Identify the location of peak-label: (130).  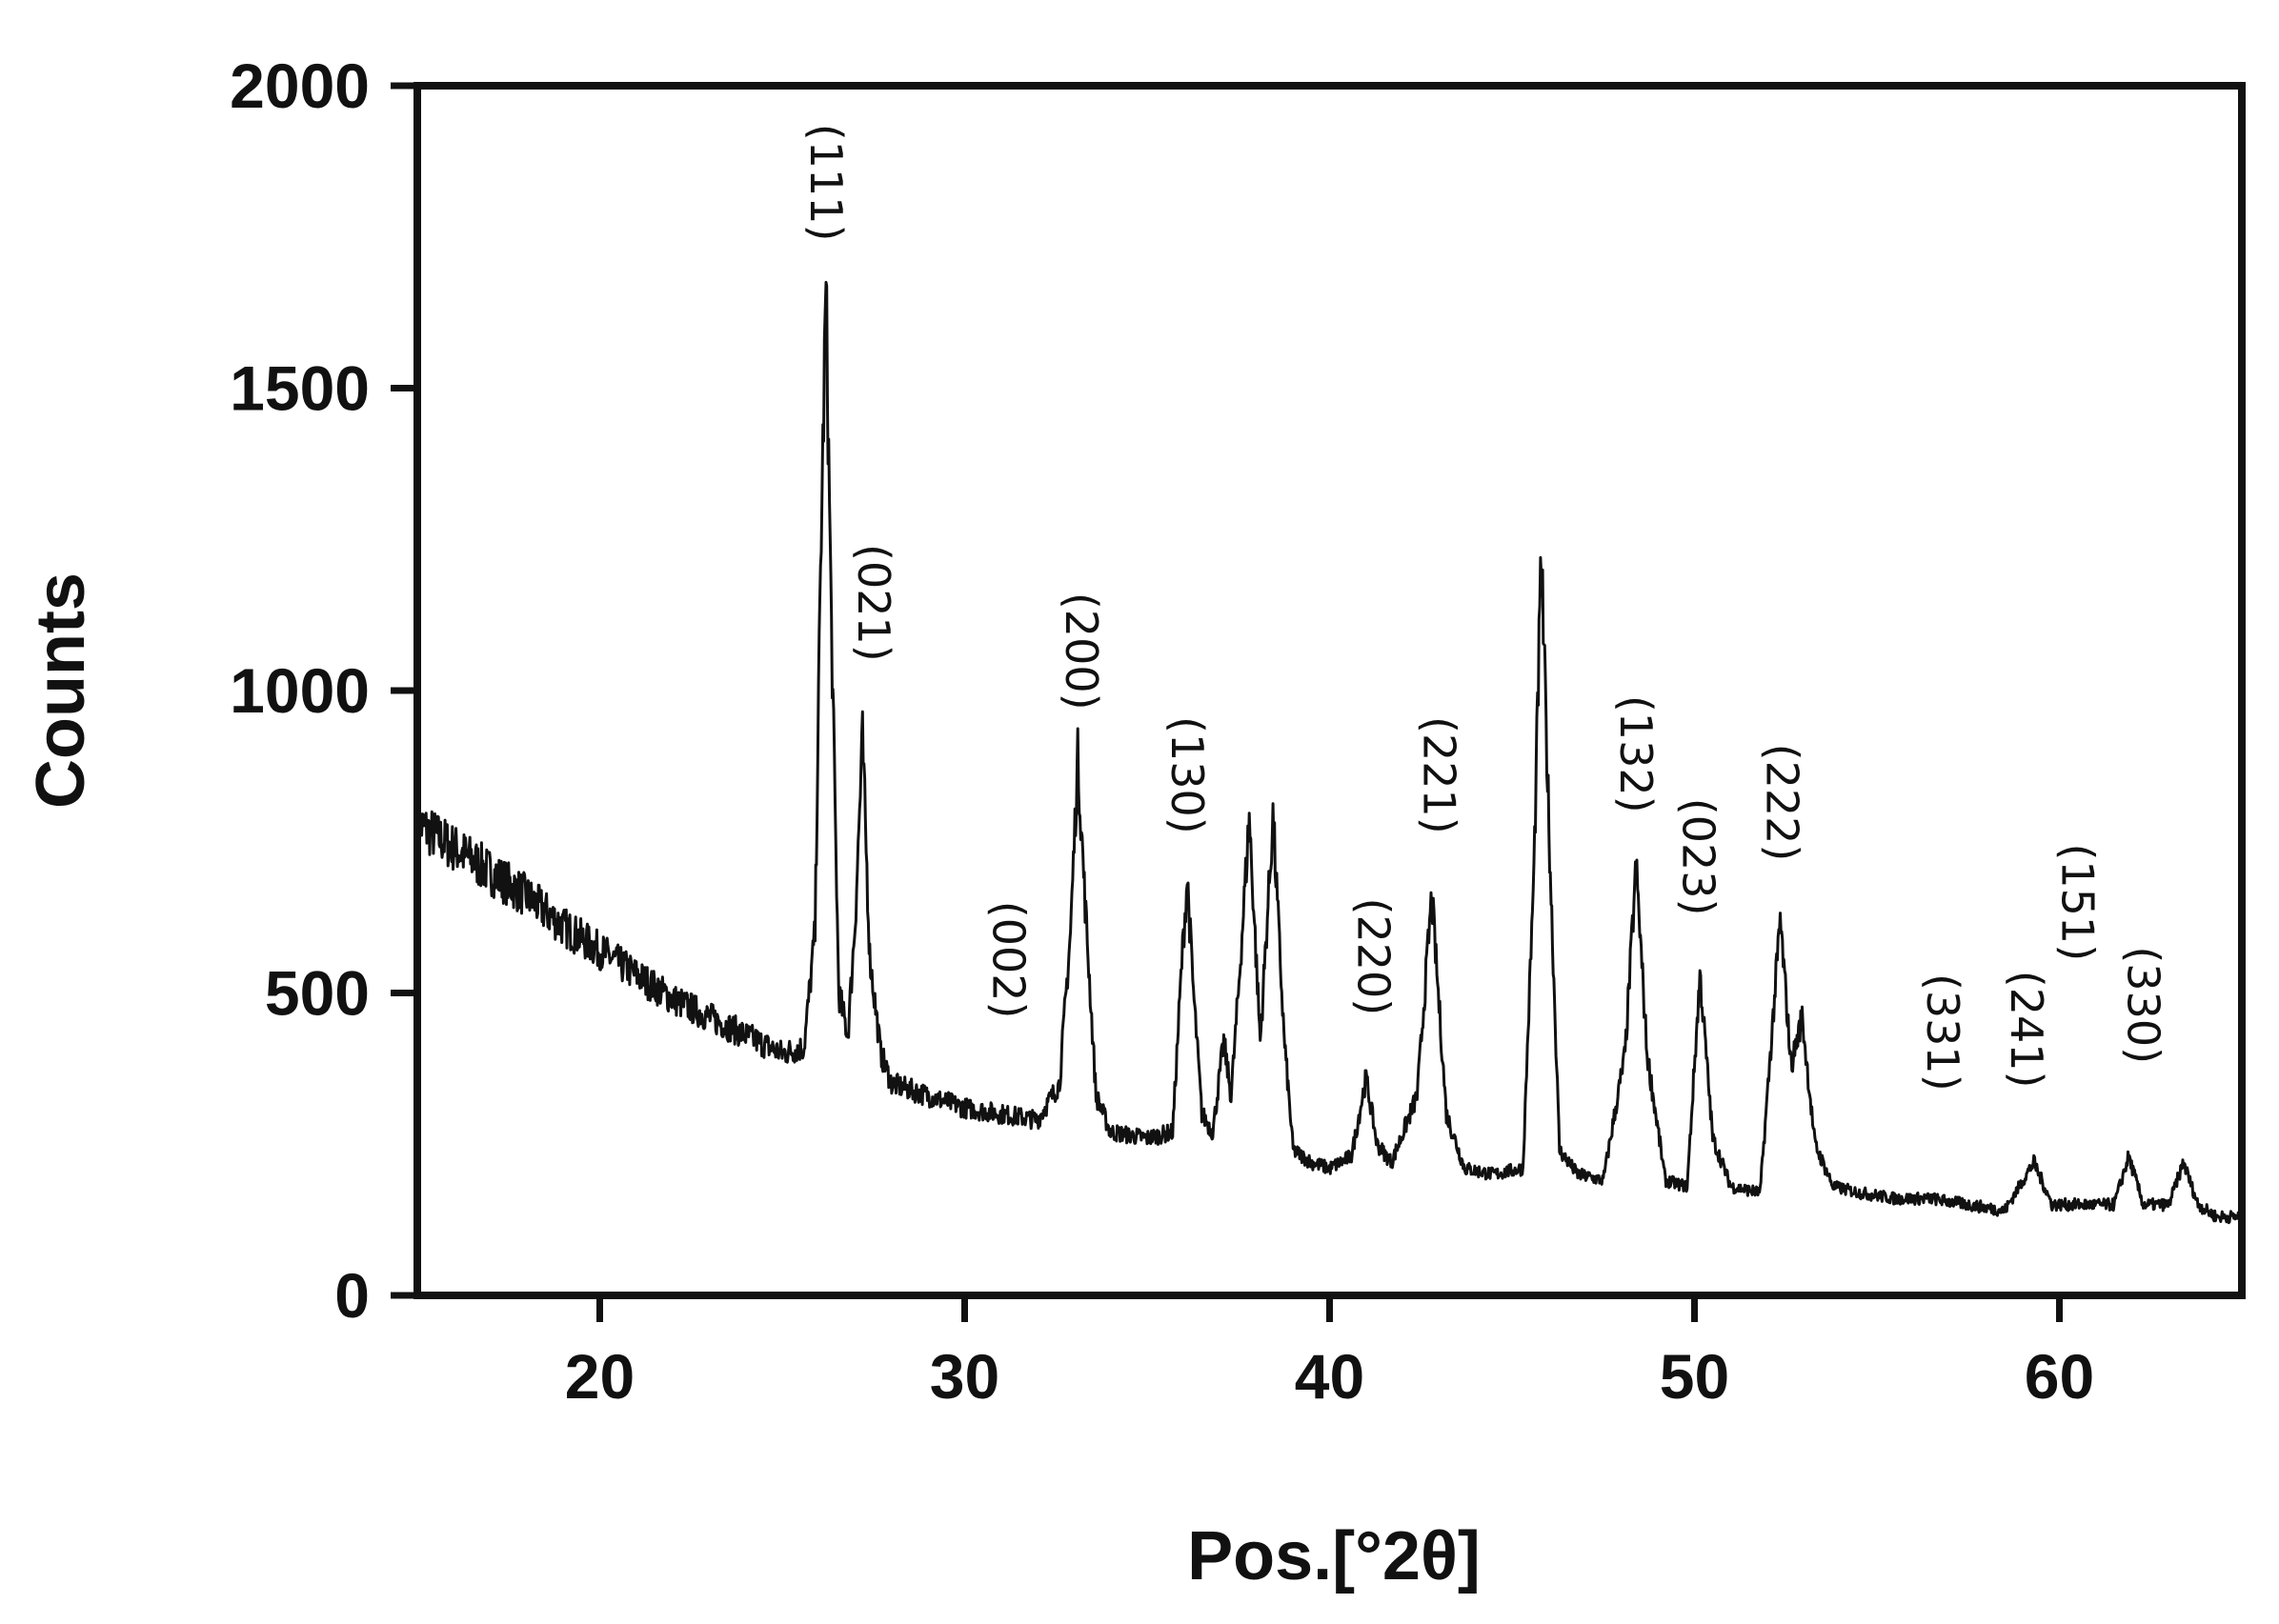
(1187, 775).